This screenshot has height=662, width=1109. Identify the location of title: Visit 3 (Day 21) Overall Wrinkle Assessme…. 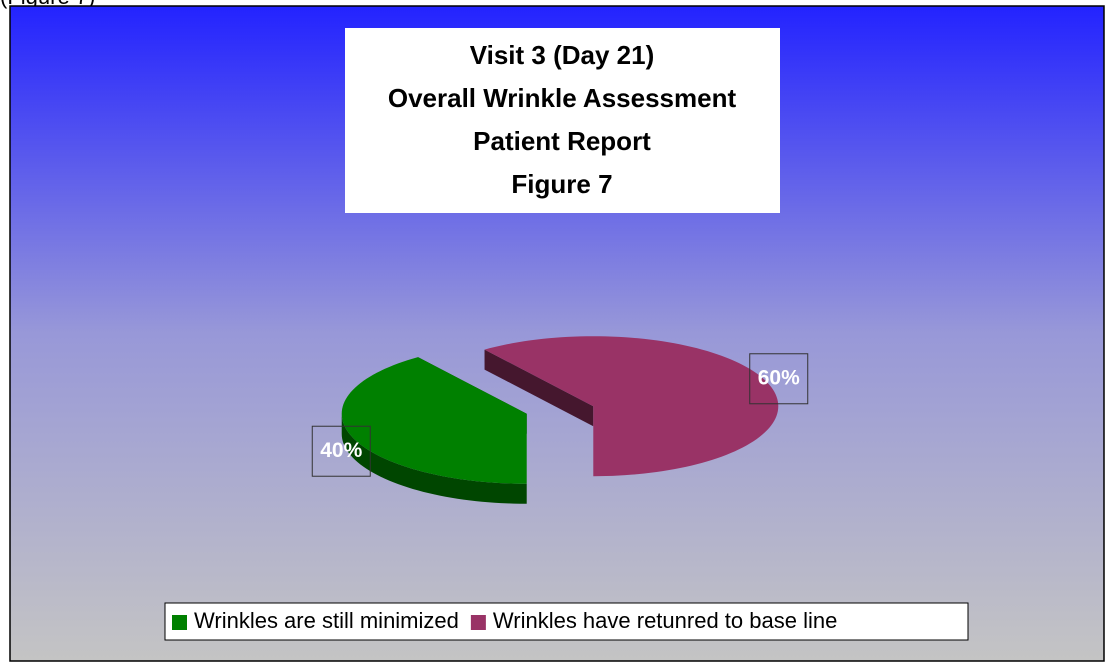
(562, 119).